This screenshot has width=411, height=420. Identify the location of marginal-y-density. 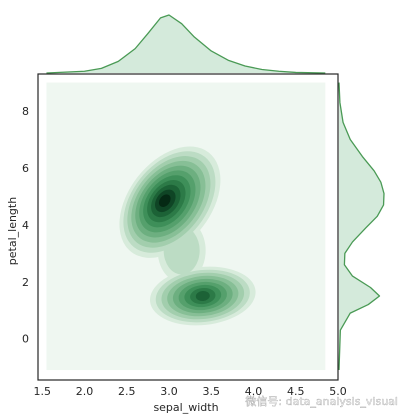
(361, 226).